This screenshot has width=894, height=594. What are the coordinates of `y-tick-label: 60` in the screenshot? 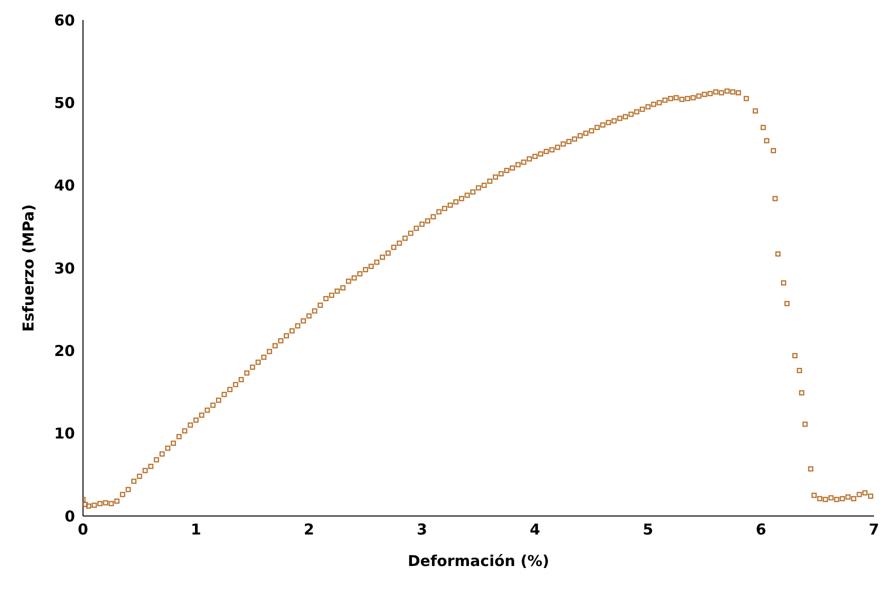 It's located at (64, 20).